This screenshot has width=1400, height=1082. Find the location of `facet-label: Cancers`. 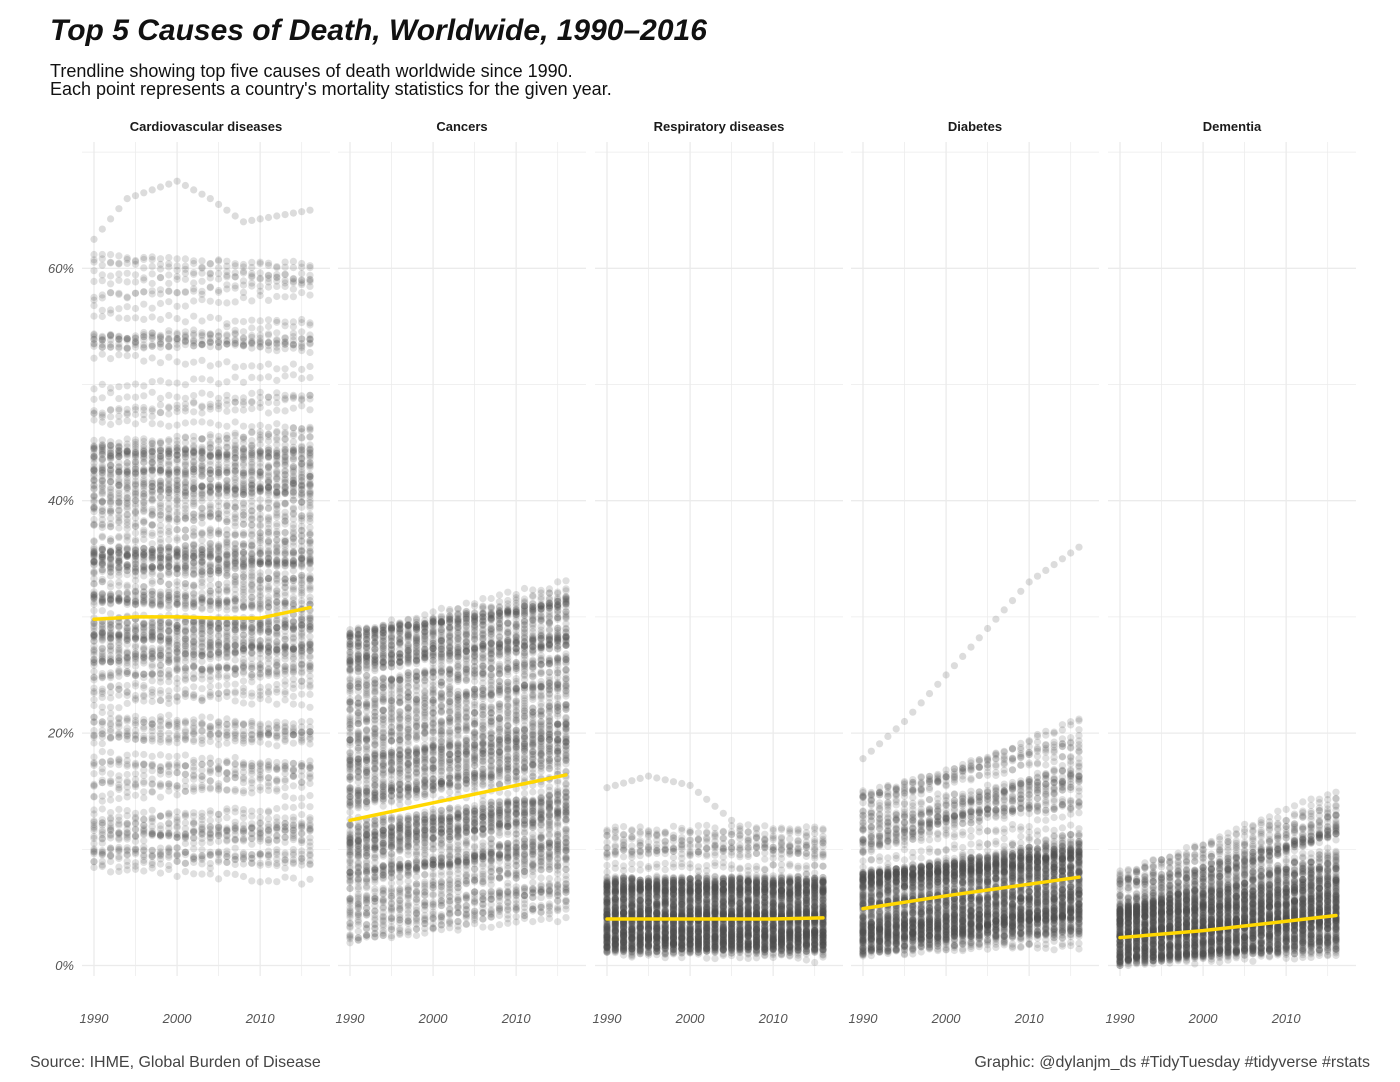

facet-label: Cancers is located at coordinates (461, 126).